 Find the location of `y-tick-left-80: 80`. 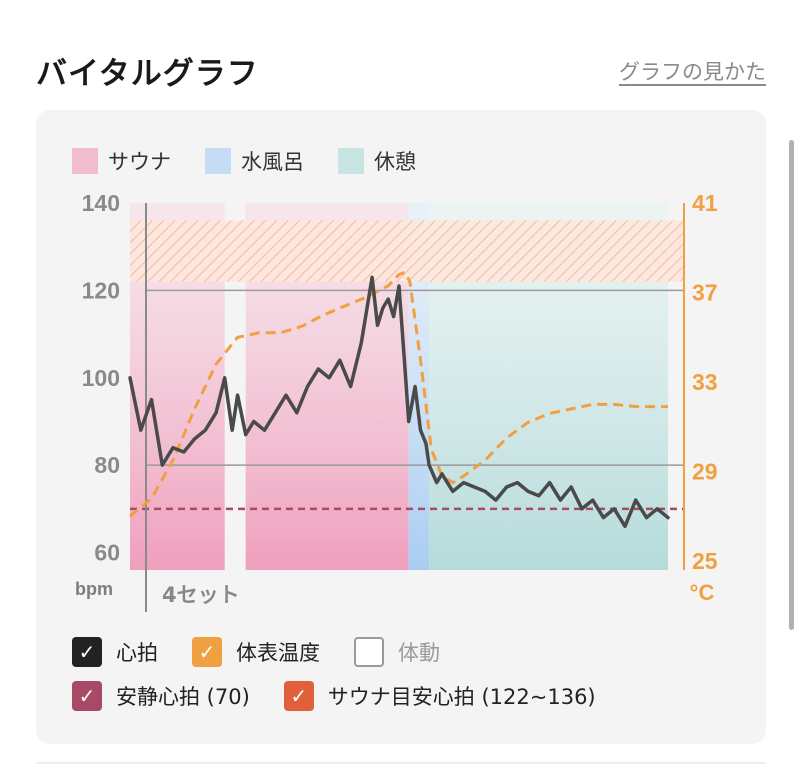

y-tick-left-80: 80 is located at coordinates (107, 465).